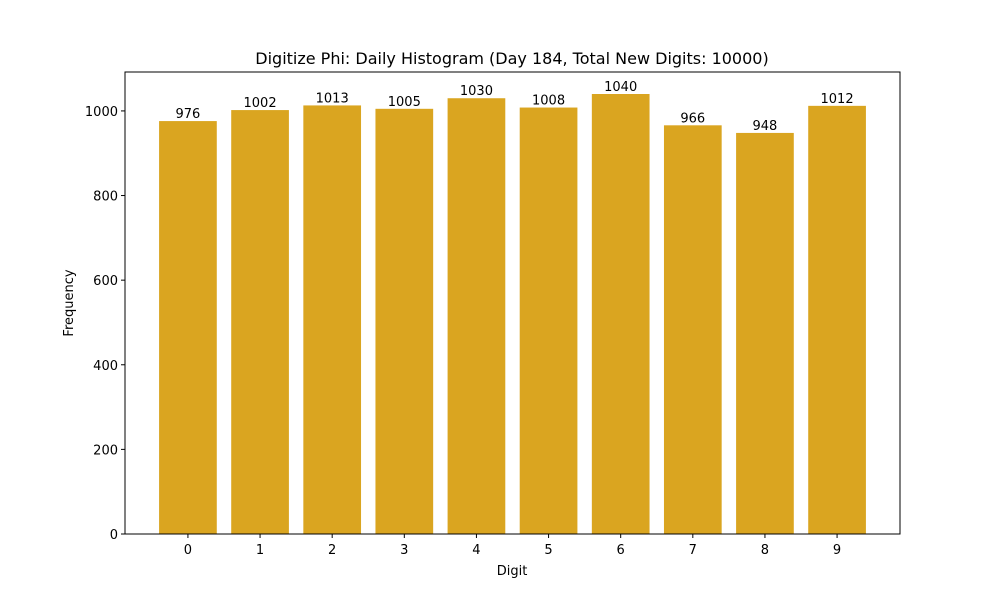  Describe the element at coordinates (105, 281) in the screenshot. I see `y-tick-label: 600` at that location.